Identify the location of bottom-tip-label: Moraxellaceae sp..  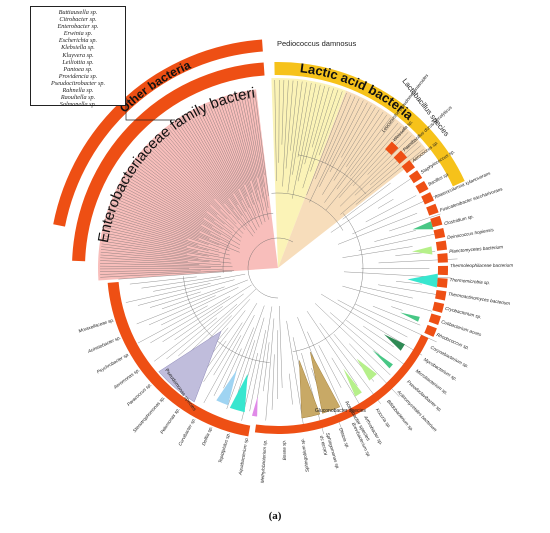
(96, 325).